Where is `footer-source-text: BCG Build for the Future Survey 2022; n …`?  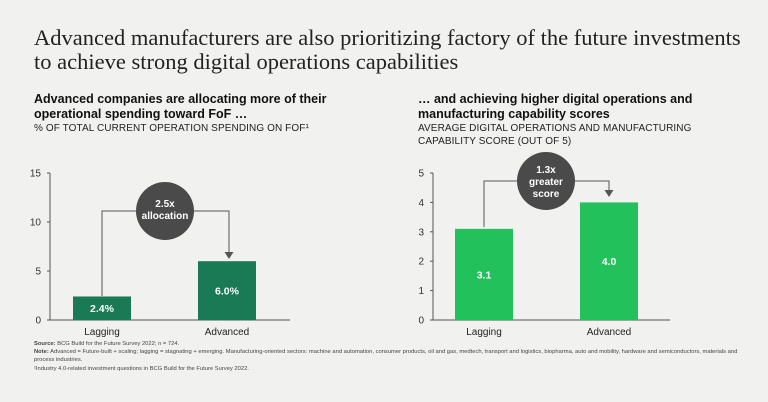 footer-source-text: BCG Build for the Future Survey 2022; n … is located at coordinates (118, 344).